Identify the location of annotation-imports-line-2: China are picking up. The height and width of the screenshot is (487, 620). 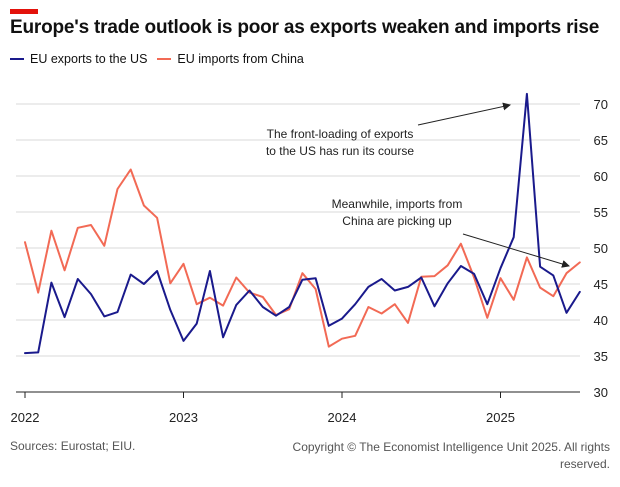
(397, 221).